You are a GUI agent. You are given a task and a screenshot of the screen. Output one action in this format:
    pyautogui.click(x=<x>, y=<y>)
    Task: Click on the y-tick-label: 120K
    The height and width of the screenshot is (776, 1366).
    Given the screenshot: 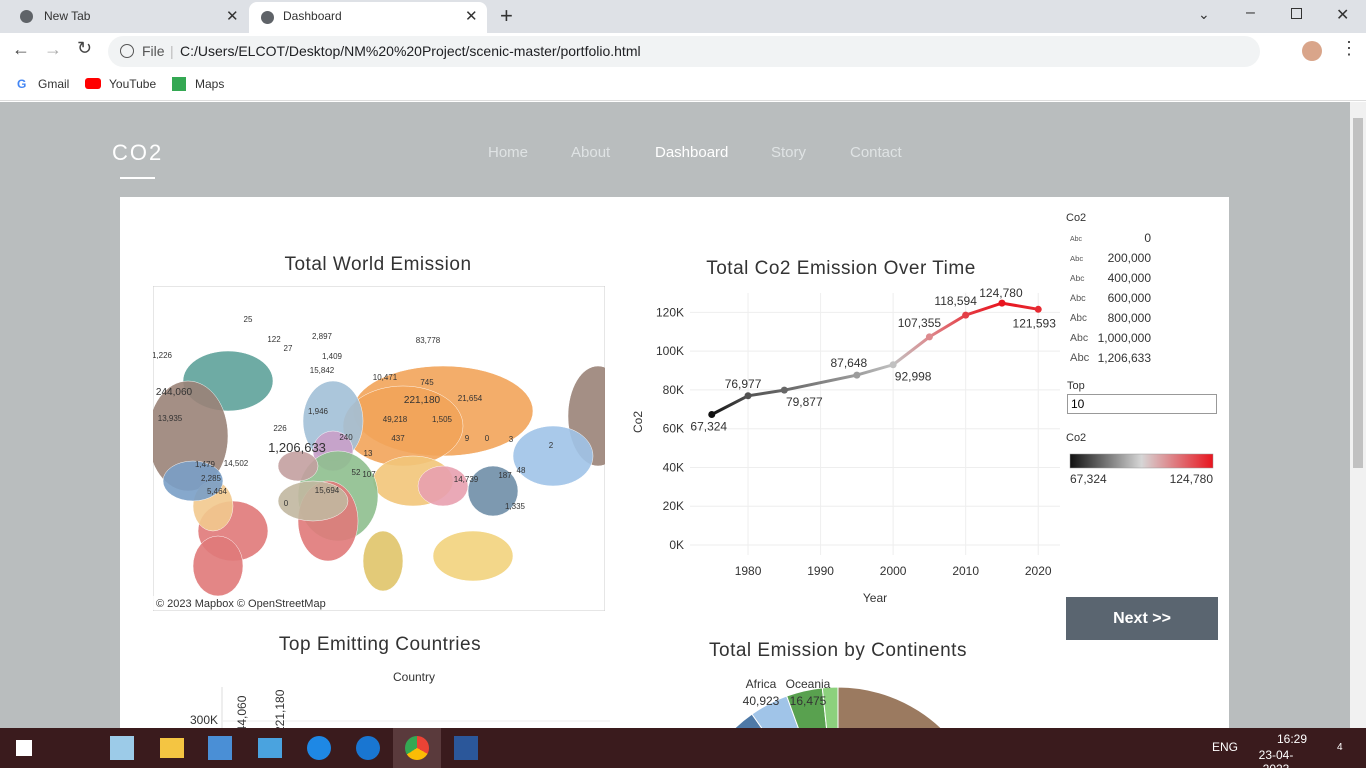 What is the action you would take?
    pyautogui.click(x=670, y=312)
    